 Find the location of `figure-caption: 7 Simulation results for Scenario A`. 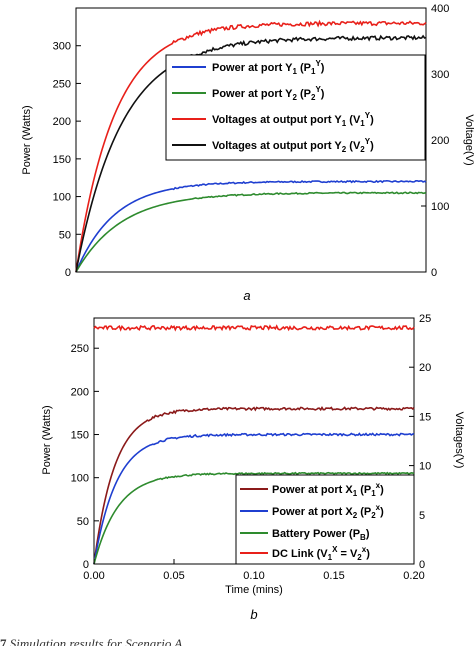

figure-caption: 7 Simulation results for Scenario A is located at coordinates (237, 640).